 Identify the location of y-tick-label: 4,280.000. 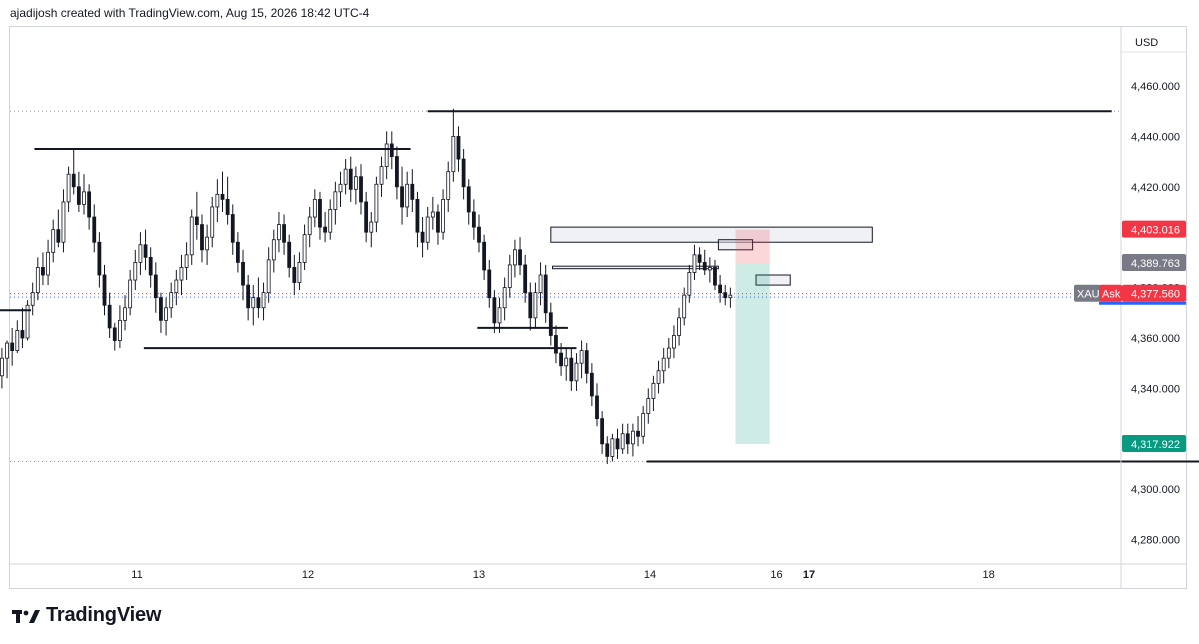
(1155, 541).